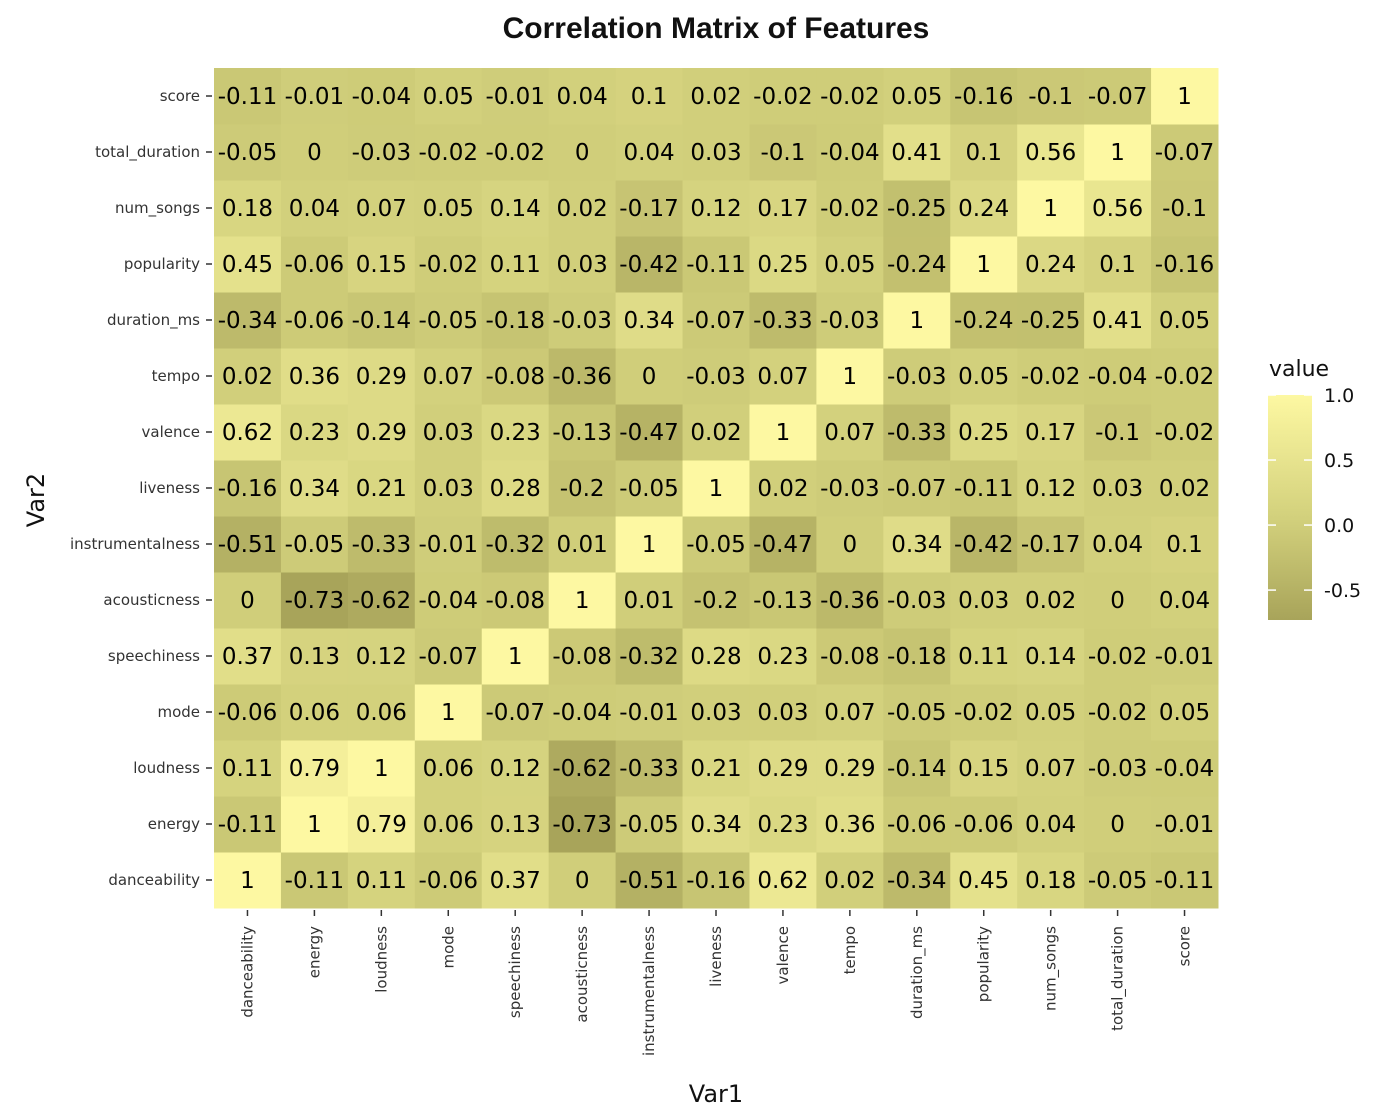 The image size is (1400, 1120). What do you see at coordinates (1339, 396) in the screenshot?
I see `legend-tick-label: 1.0` at bounding box center [1339, 396].